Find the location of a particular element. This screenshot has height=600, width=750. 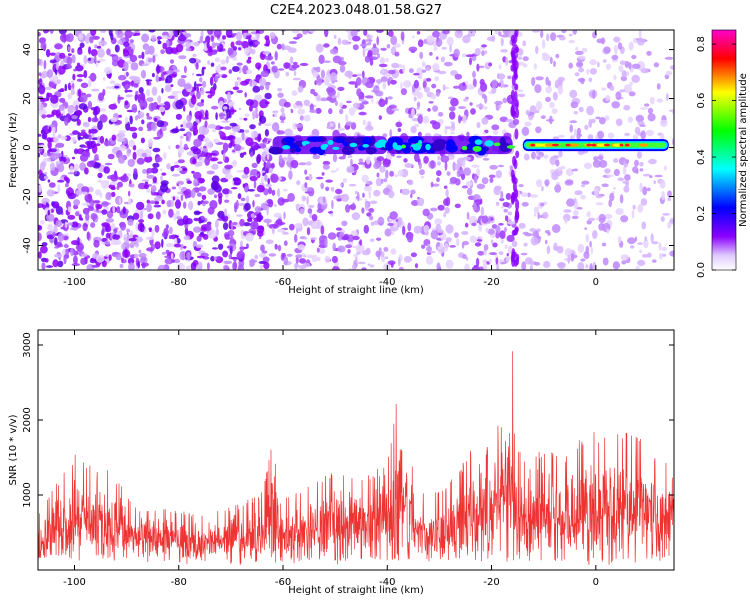

colorbar-ticks: 0.00.20.40.60.8 is located at coordinates (716, 157).